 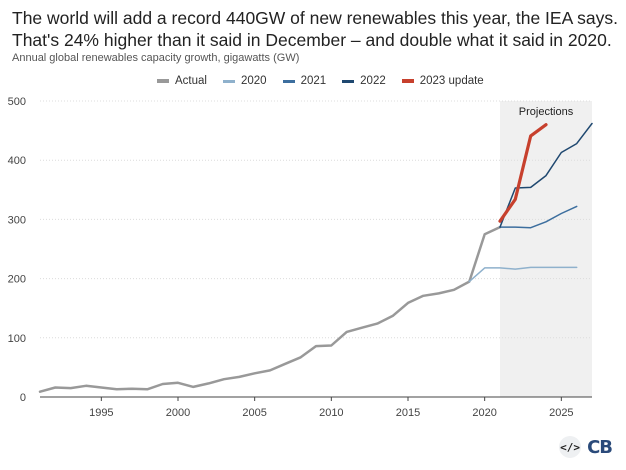 What do you see at coordinates (331, 413) in the screenshot?
I see `x-tick-label: 2010` at bounding box center [331, 413].